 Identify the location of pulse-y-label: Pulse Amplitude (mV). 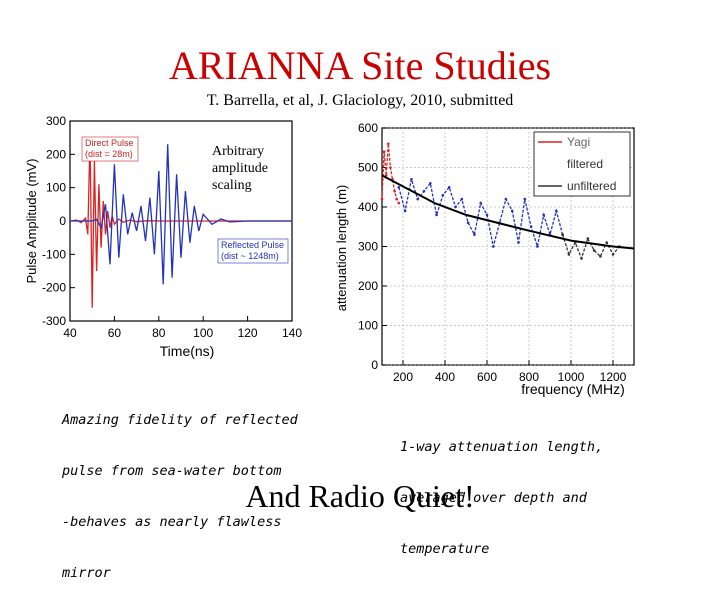
(31, 221).